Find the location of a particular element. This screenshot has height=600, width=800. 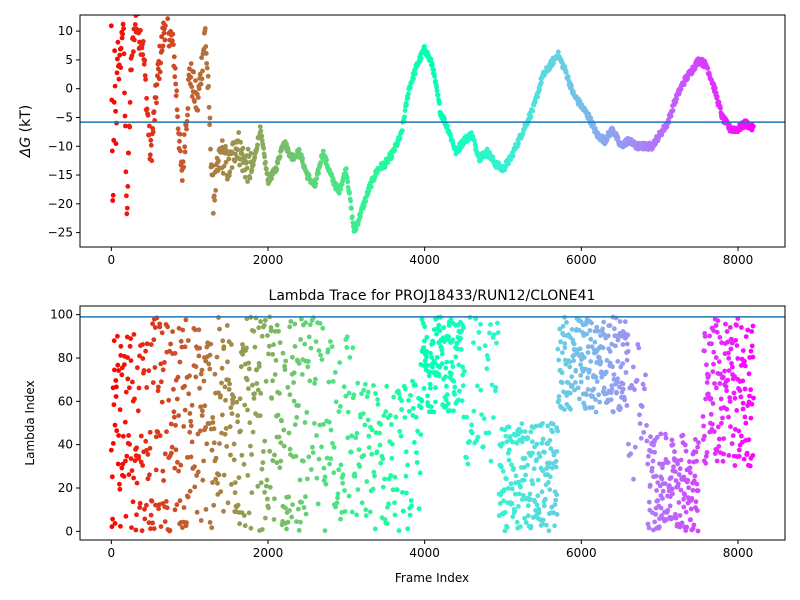

delta-g-x-tick-label-2000: 2000 is located at coordinates (268, 260).